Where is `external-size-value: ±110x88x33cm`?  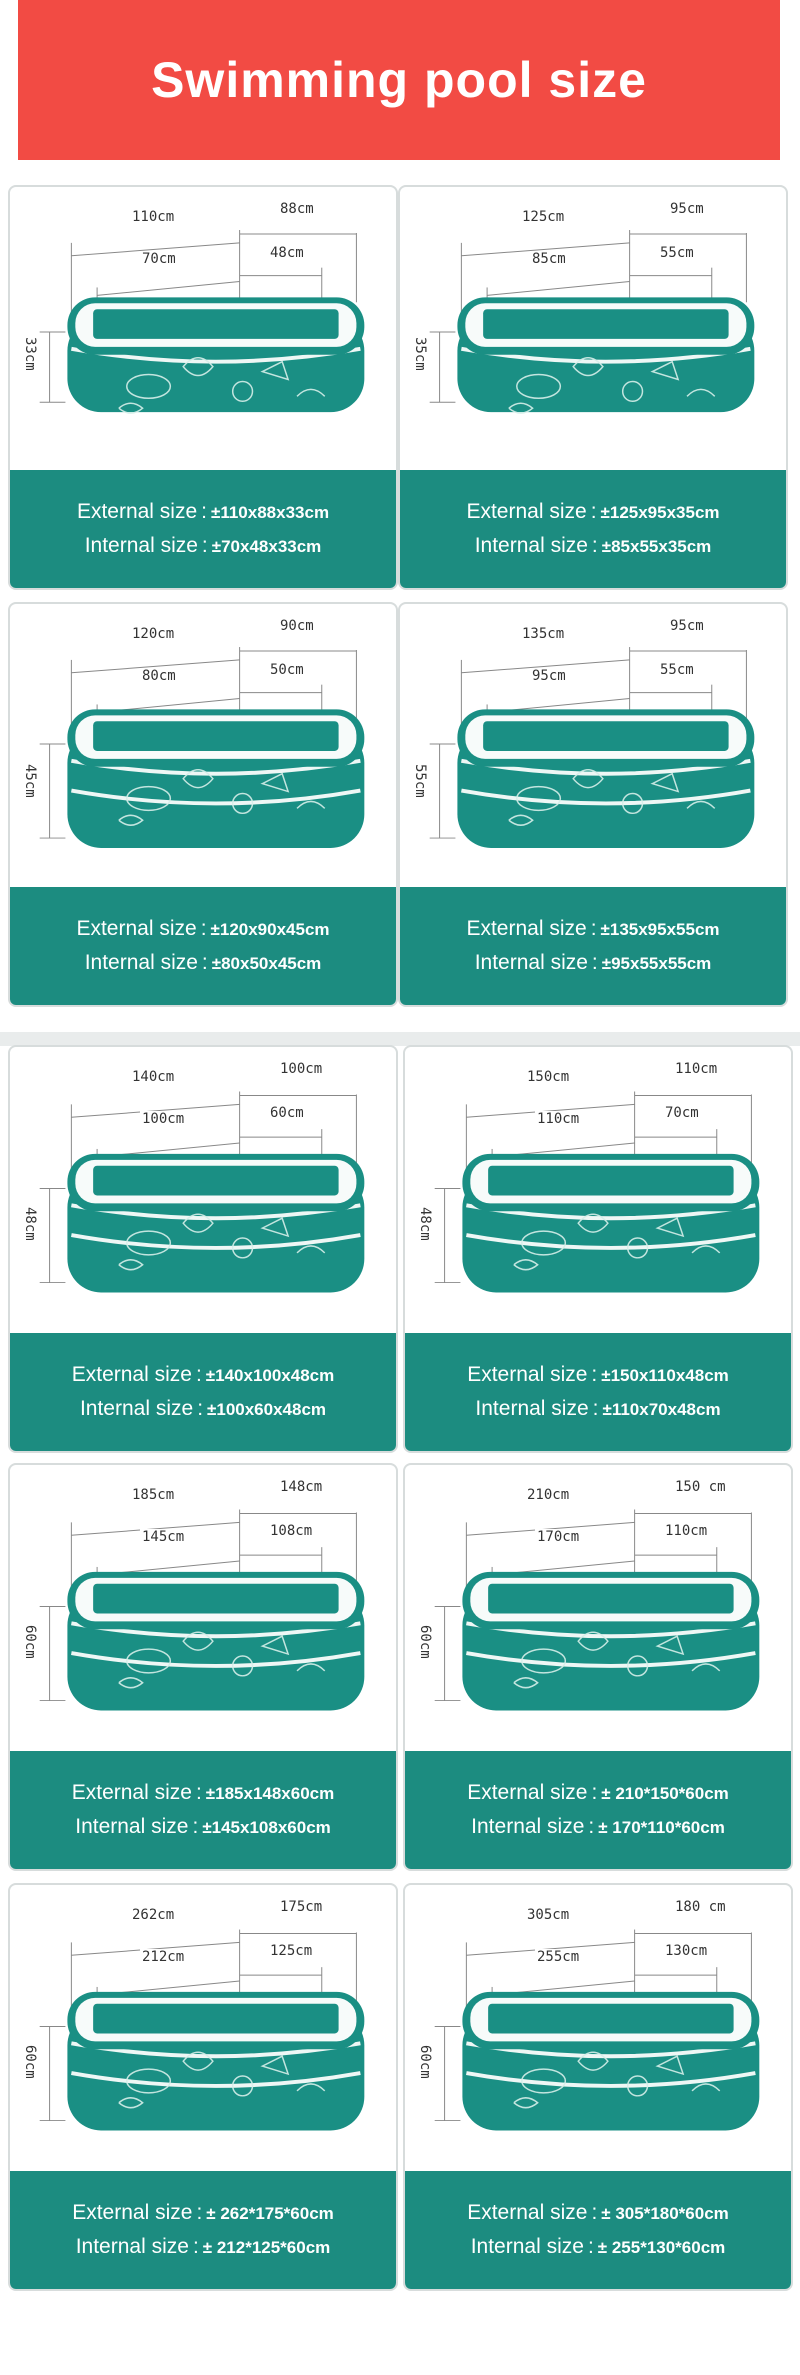
external-size-value: ±110x88x33cm is located at coordinates (270, 512).